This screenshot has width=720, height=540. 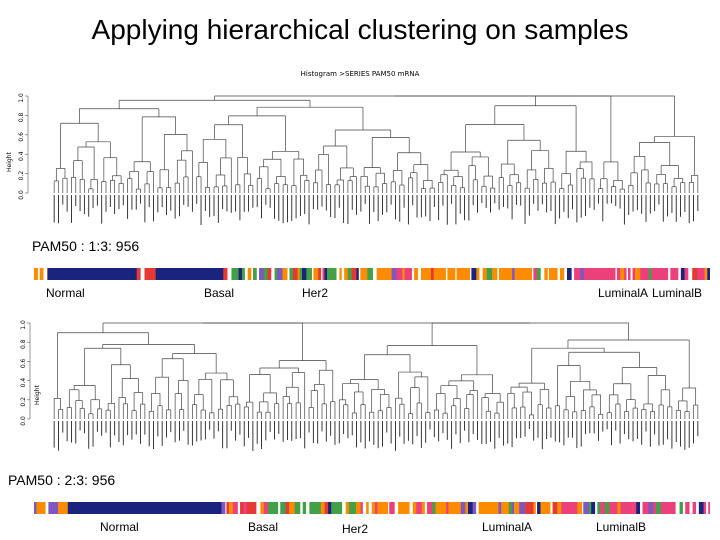 I want to click on y-tick-label: 1.0, so click(x=23, y=325).